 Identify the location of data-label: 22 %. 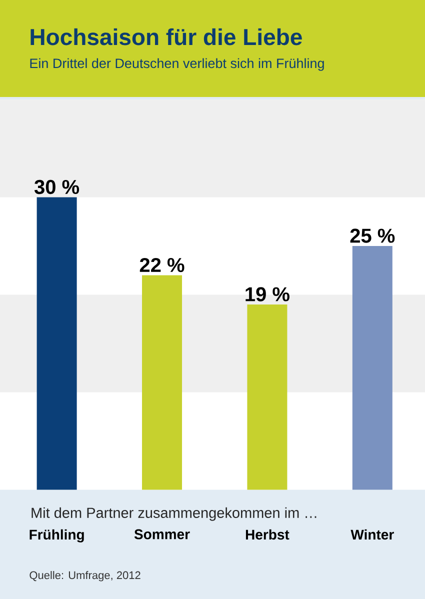
(162, 265).